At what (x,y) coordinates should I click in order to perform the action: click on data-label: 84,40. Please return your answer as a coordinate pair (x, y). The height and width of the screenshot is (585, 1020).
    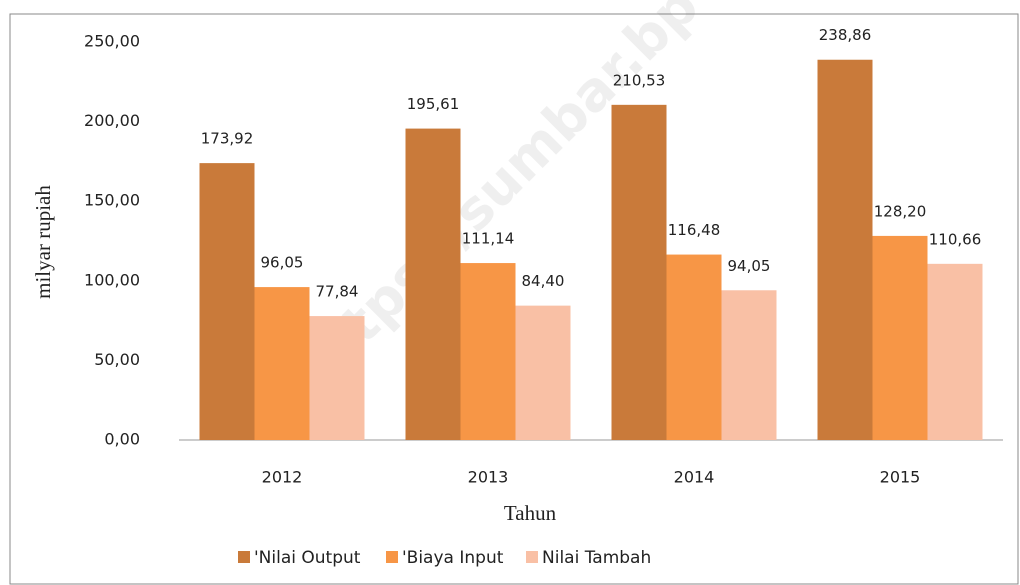
    Looking at the image, I should click on (543, 281).